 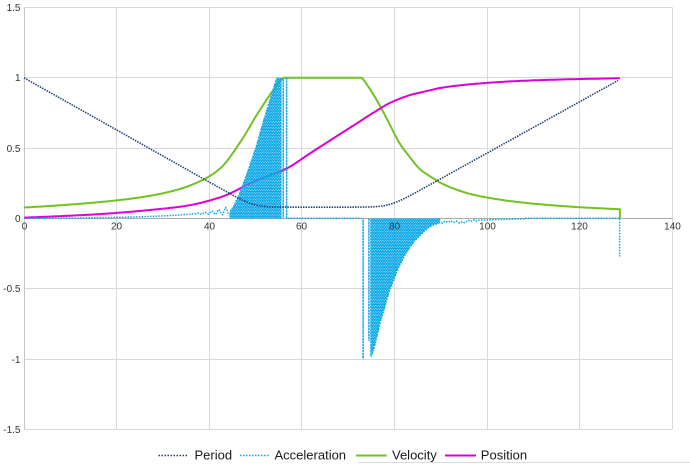 I want to click on svg-text: -1.5, so click(x=12, y=430).